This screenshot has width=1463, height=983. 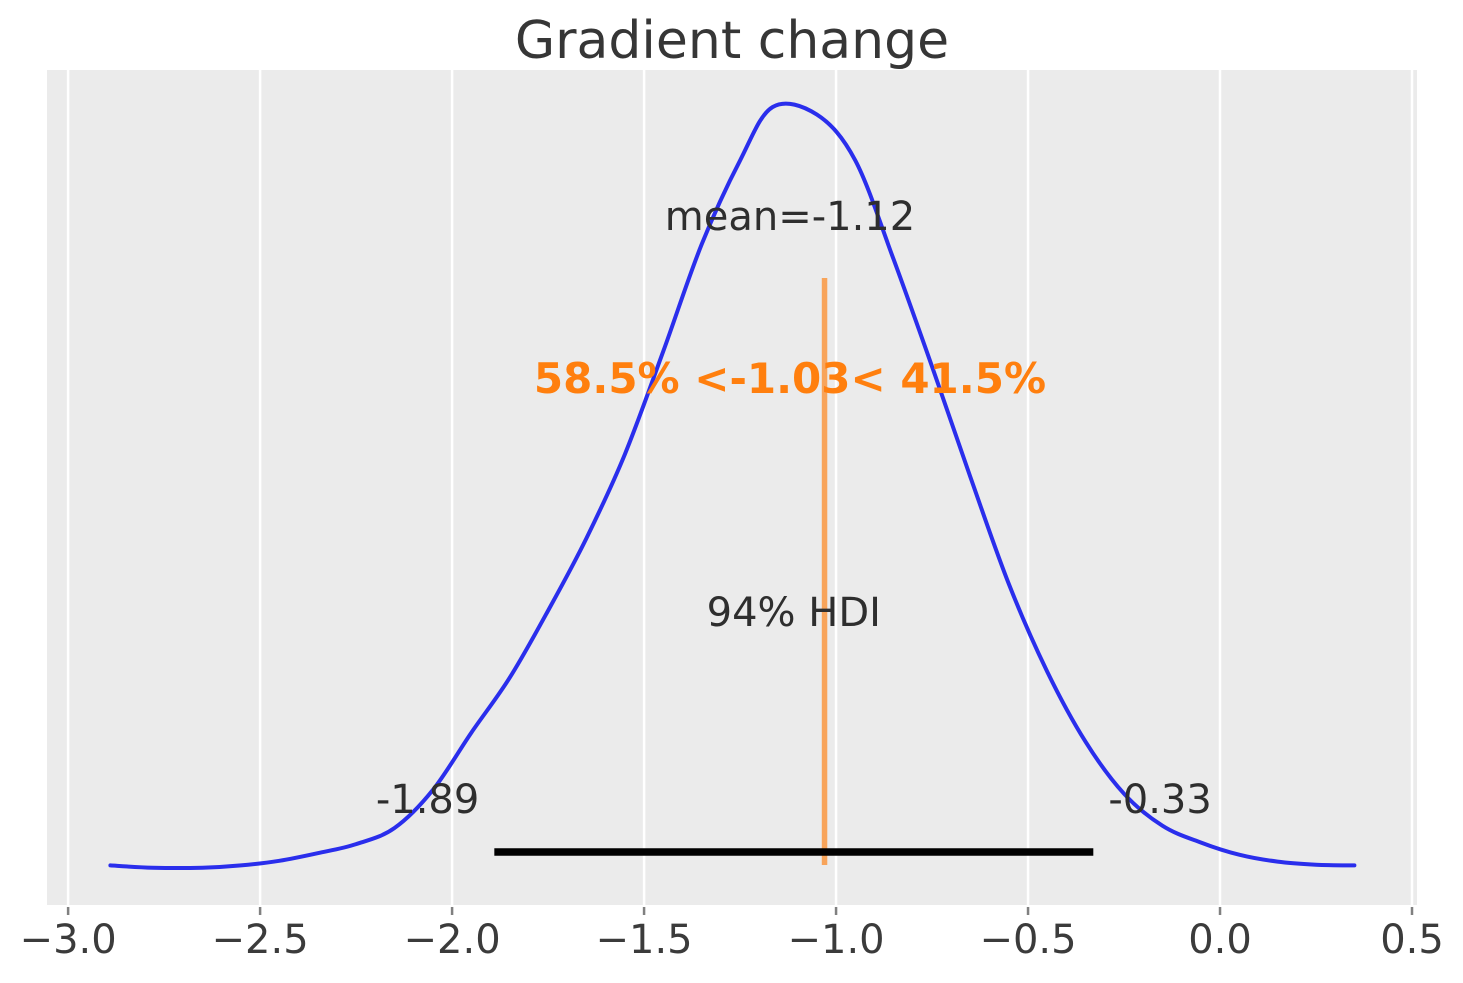 I want to click on hdi-label: 94% HDI, so click(x=794, y=613).